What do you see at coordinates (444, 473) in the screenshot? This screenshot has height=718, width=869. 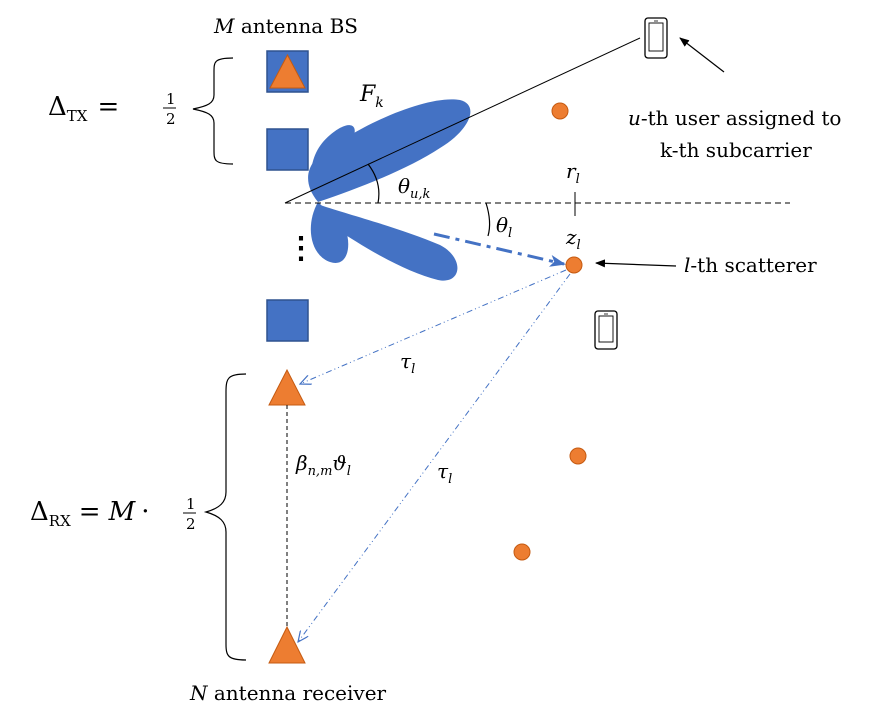 I see `tau-lower-label: τl` at bounding box center [444, 473].